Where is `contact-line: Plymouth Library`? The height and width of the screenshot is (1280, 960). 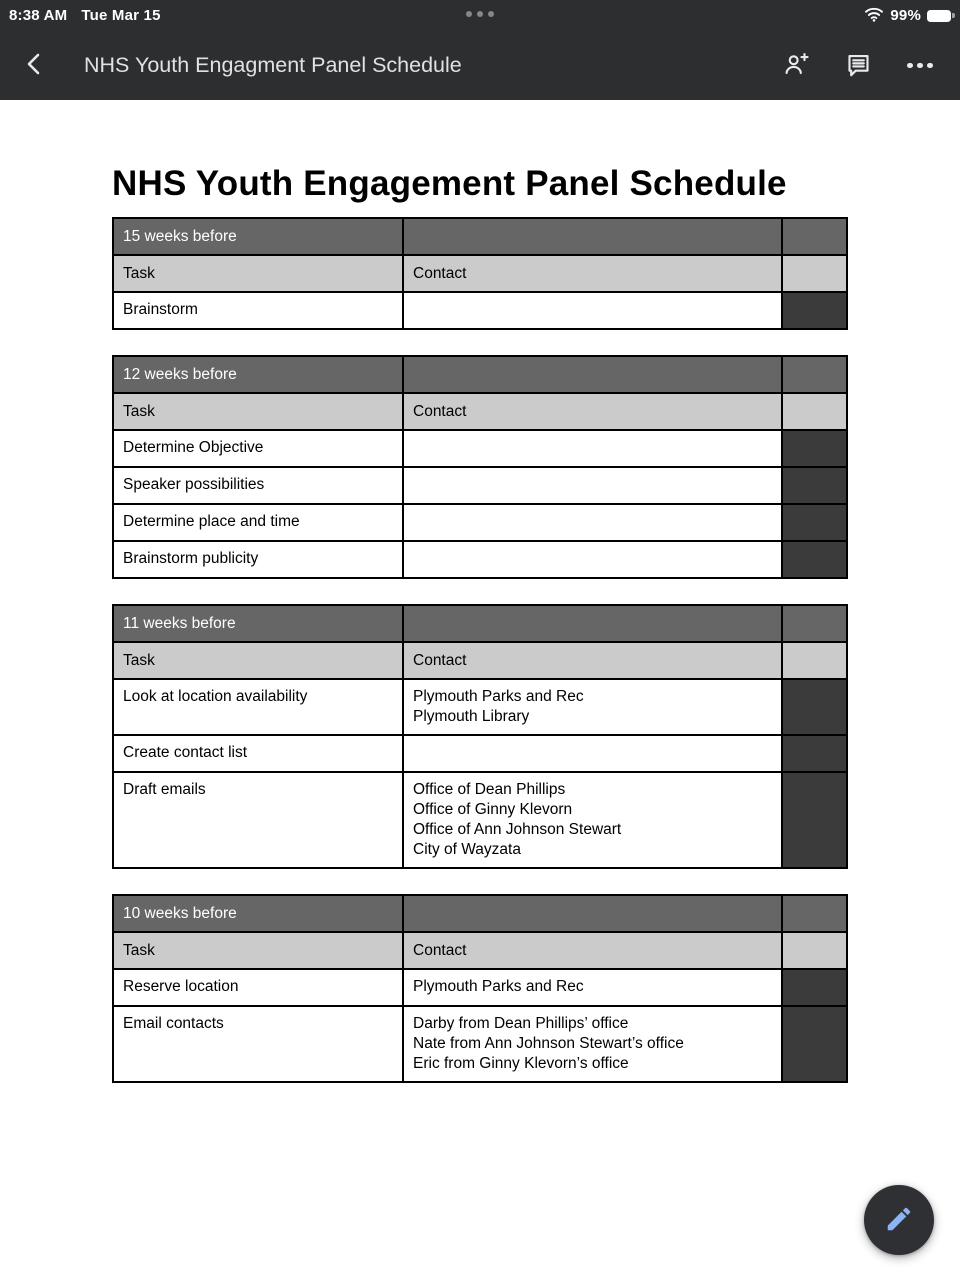
contact-line: Plymouth Library is located at coordinates (471, 716).